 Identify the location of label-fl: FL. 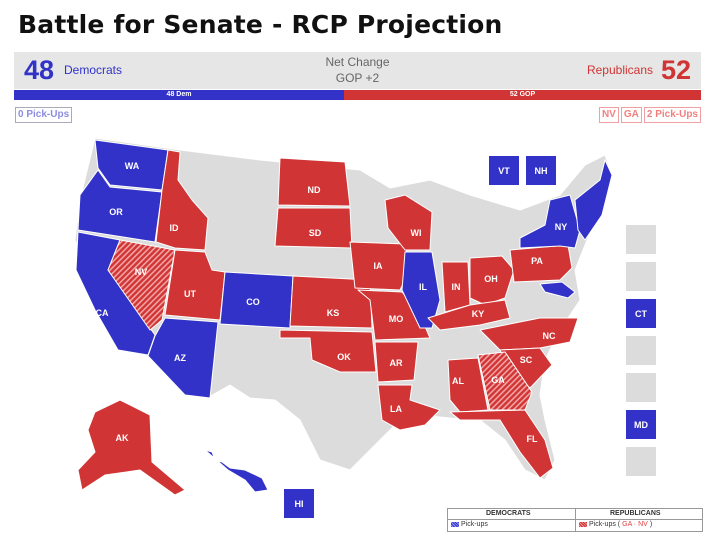
(532, 439).